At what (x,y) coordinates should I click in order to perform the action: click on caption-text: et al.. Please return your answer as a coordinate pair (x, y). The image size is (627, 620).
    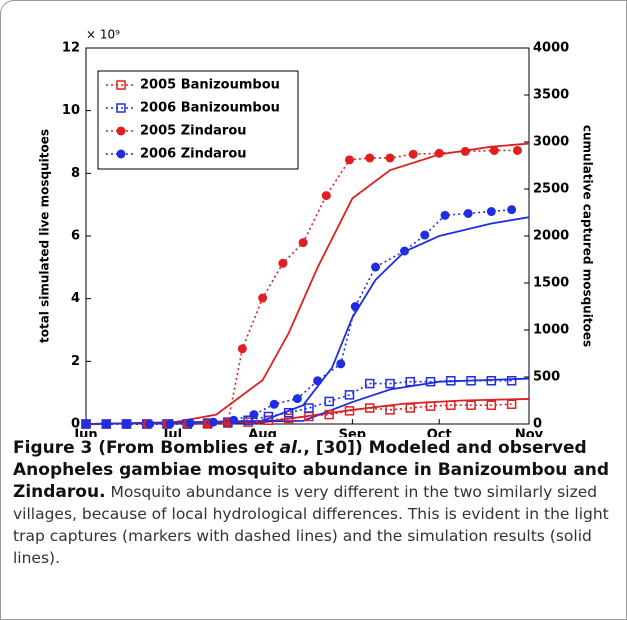
    Looking at the image, I should click on (279, 448).